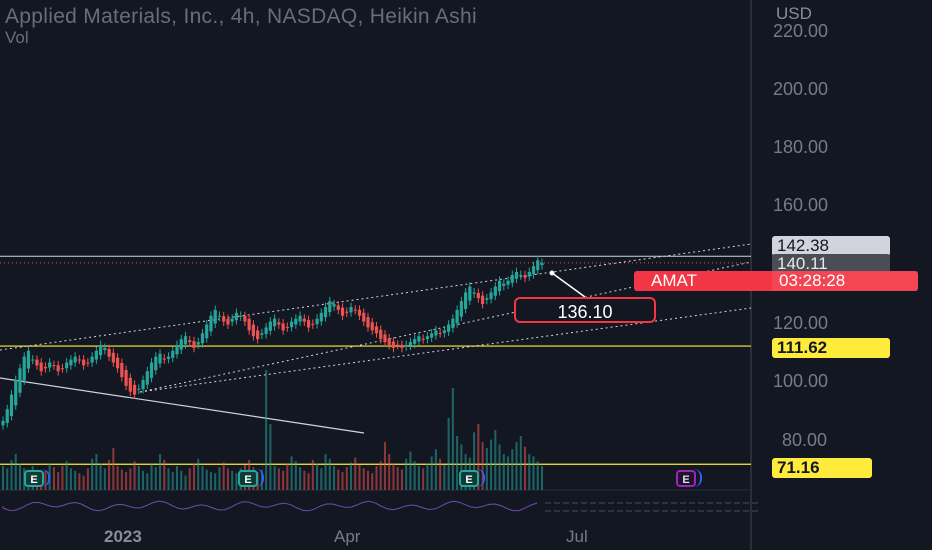  I want to click on earnings-arc-icon, so click(698, 478).